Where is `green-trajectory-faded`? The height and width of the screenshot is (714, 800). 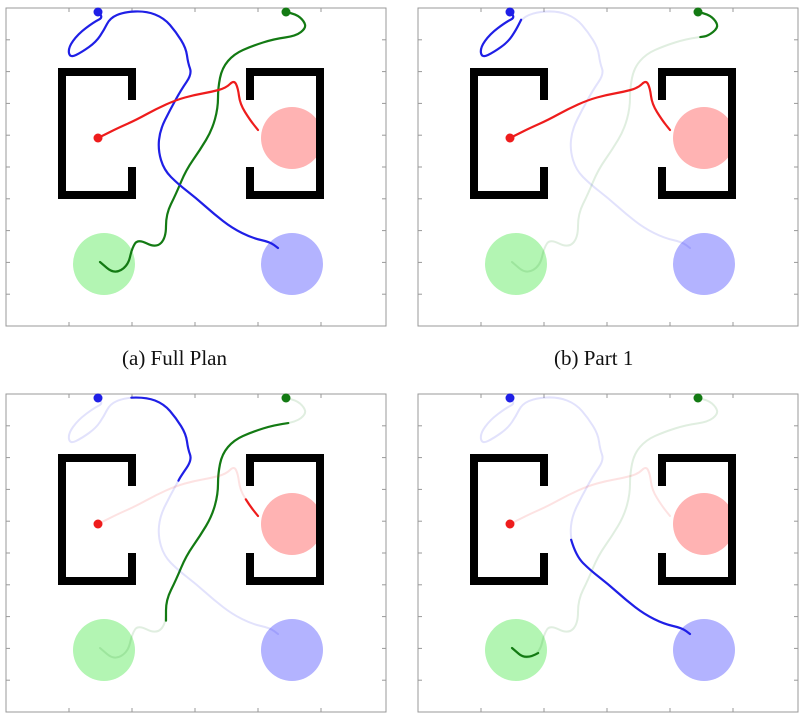
green-trajectory-faded is located at coordinates (615, 528).